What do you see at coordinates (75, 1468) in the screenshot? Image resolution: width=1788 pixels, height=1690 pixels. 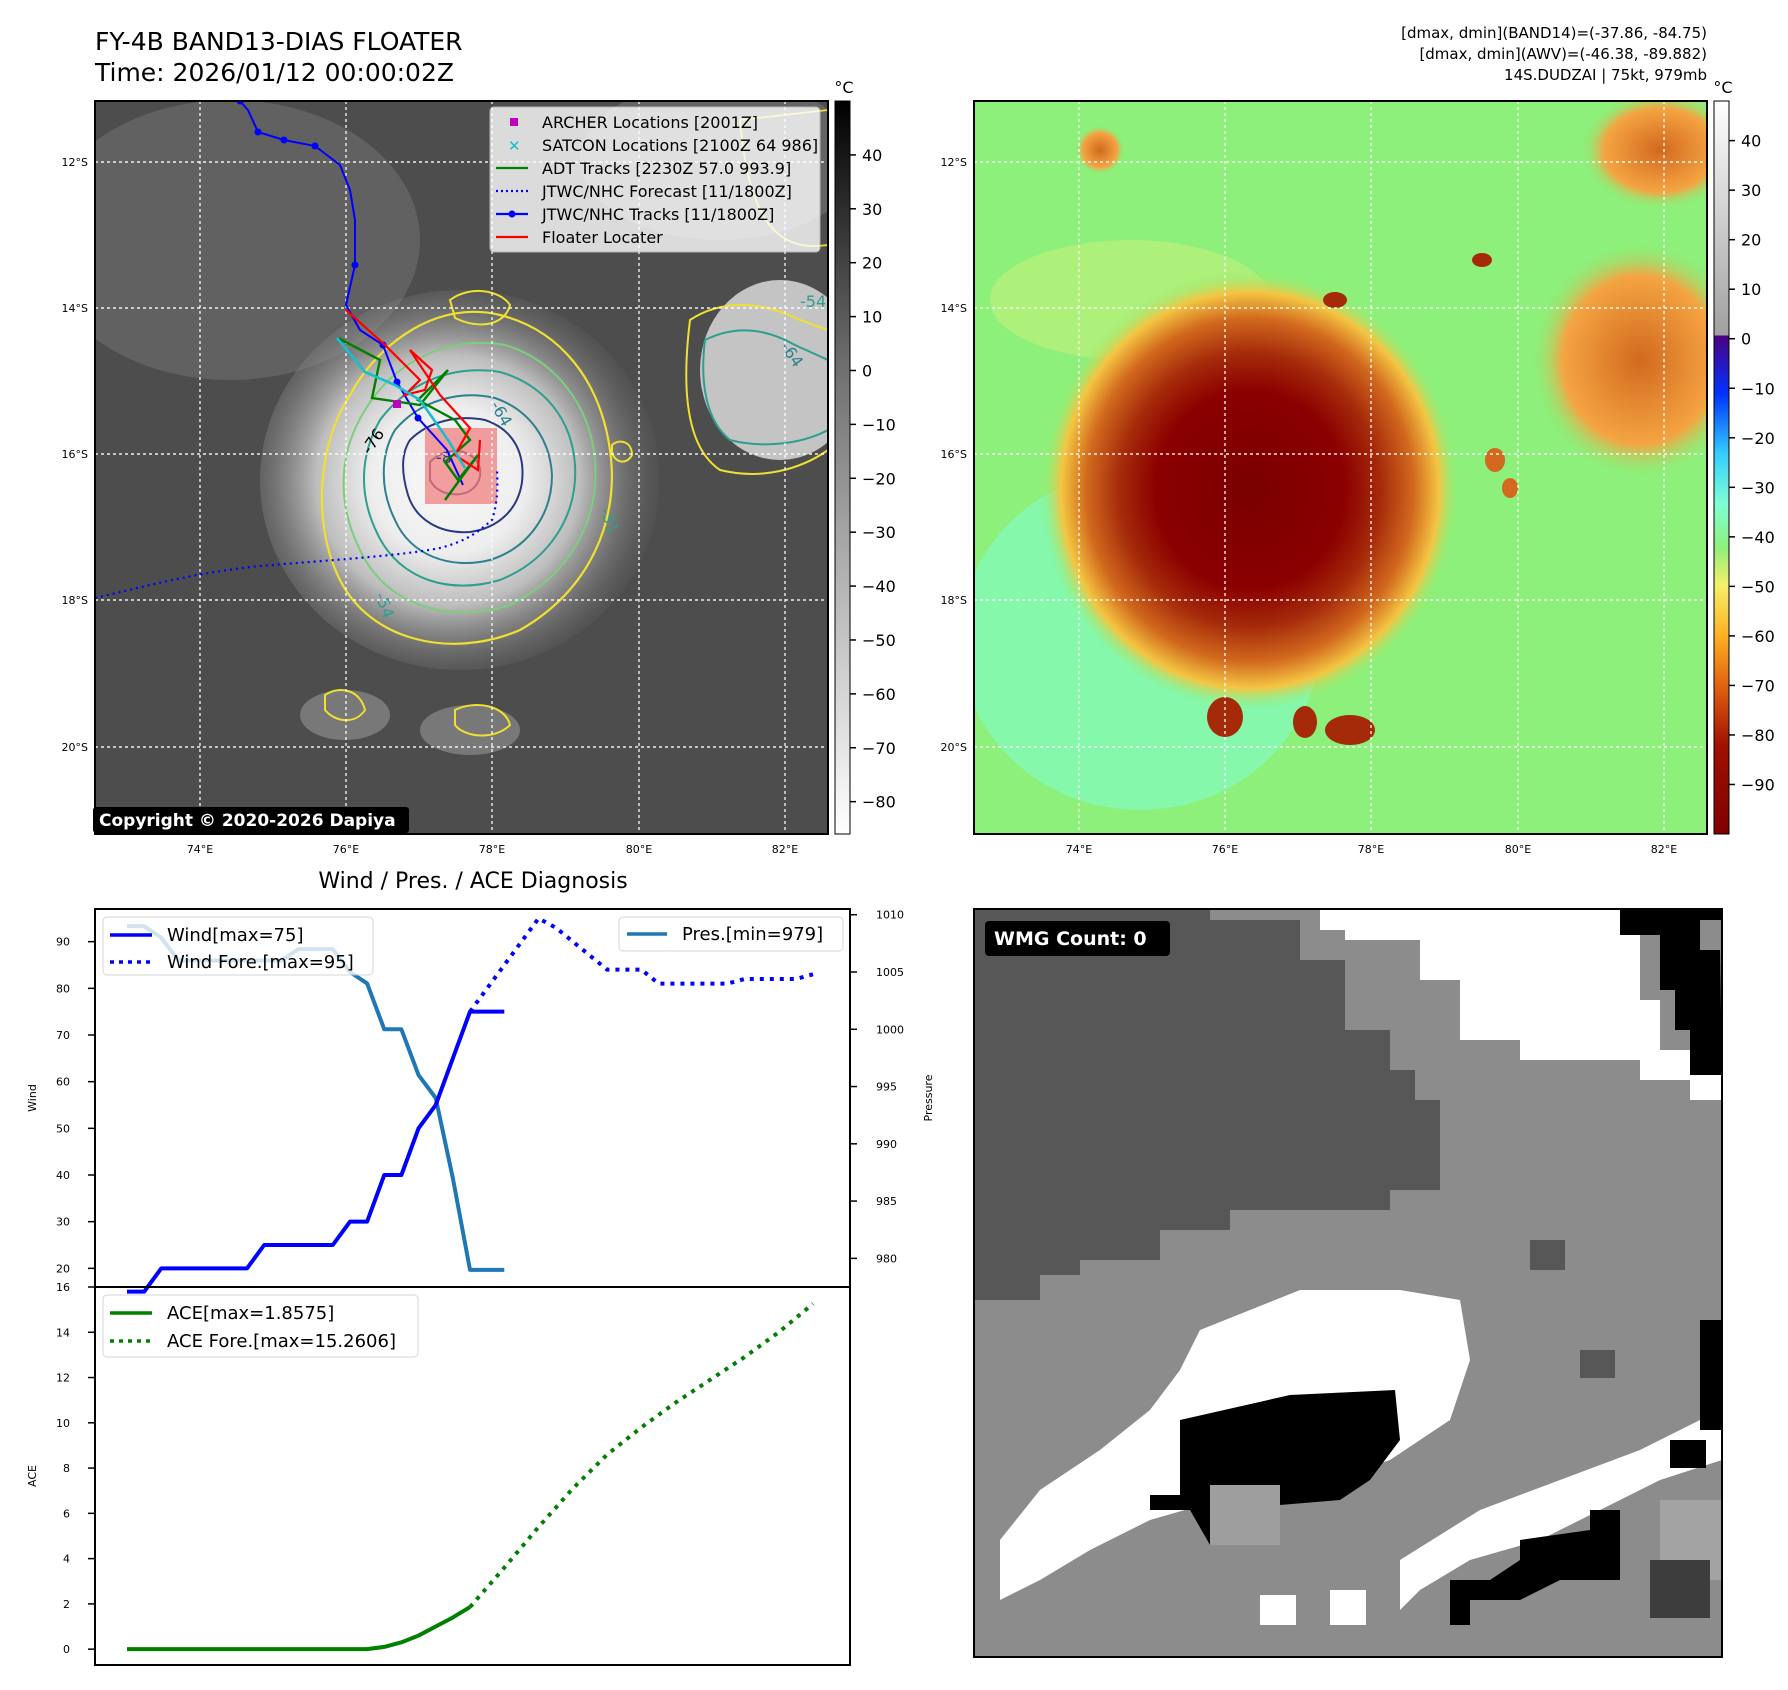 I see `ace-yticks: 16 14 12 10 8 6 4 2 0` at bounding box center [75, 1468].